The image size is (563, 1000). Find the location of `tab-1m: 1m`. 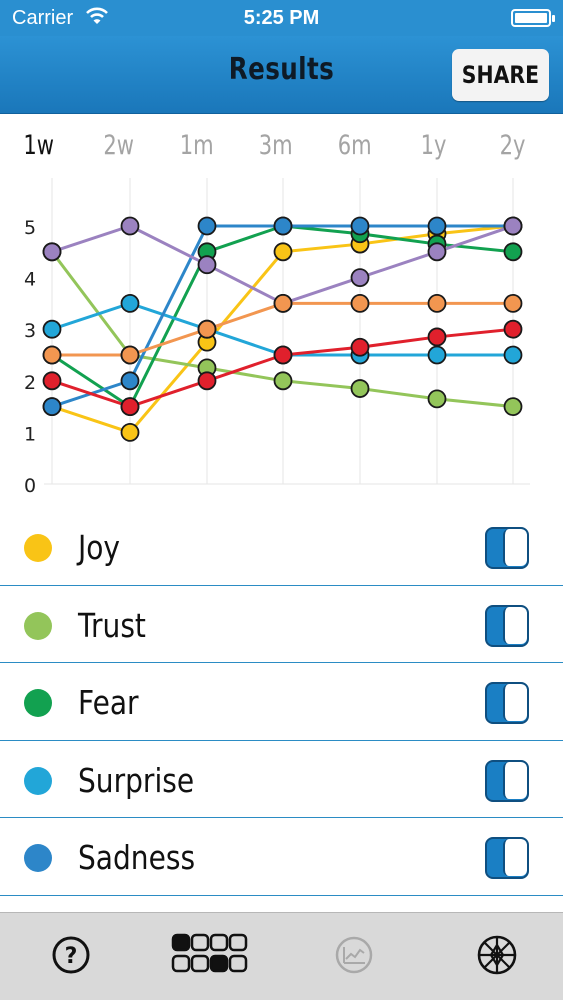

tab-1m: 1m is located at coordinates (197, 145).